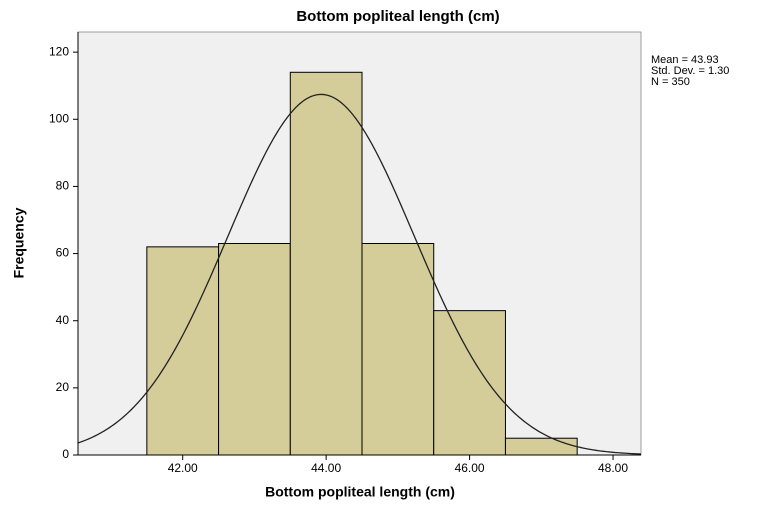 Image resolution: width=760 pixels, height=506 pixels. I want to click on stat-label: N = 350, so click(670, 82).